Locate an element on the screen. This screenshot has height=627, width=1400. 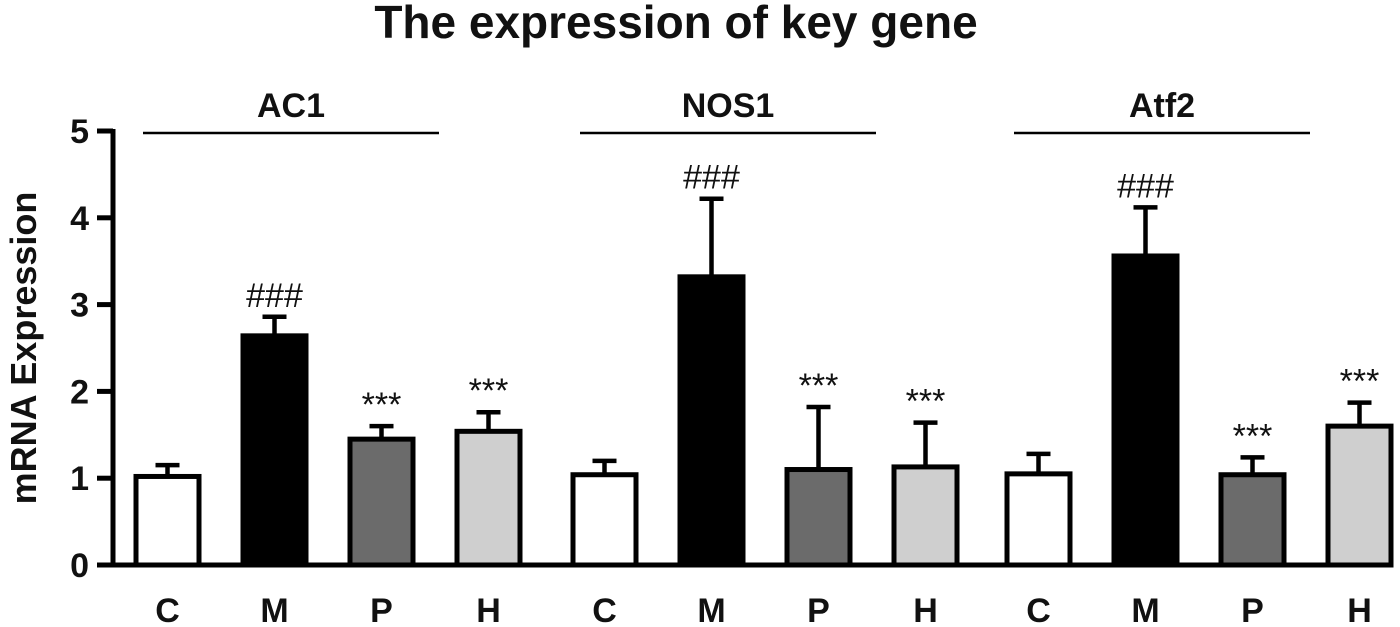
y-tick-label: 1 is located at coordinates (79, 479).